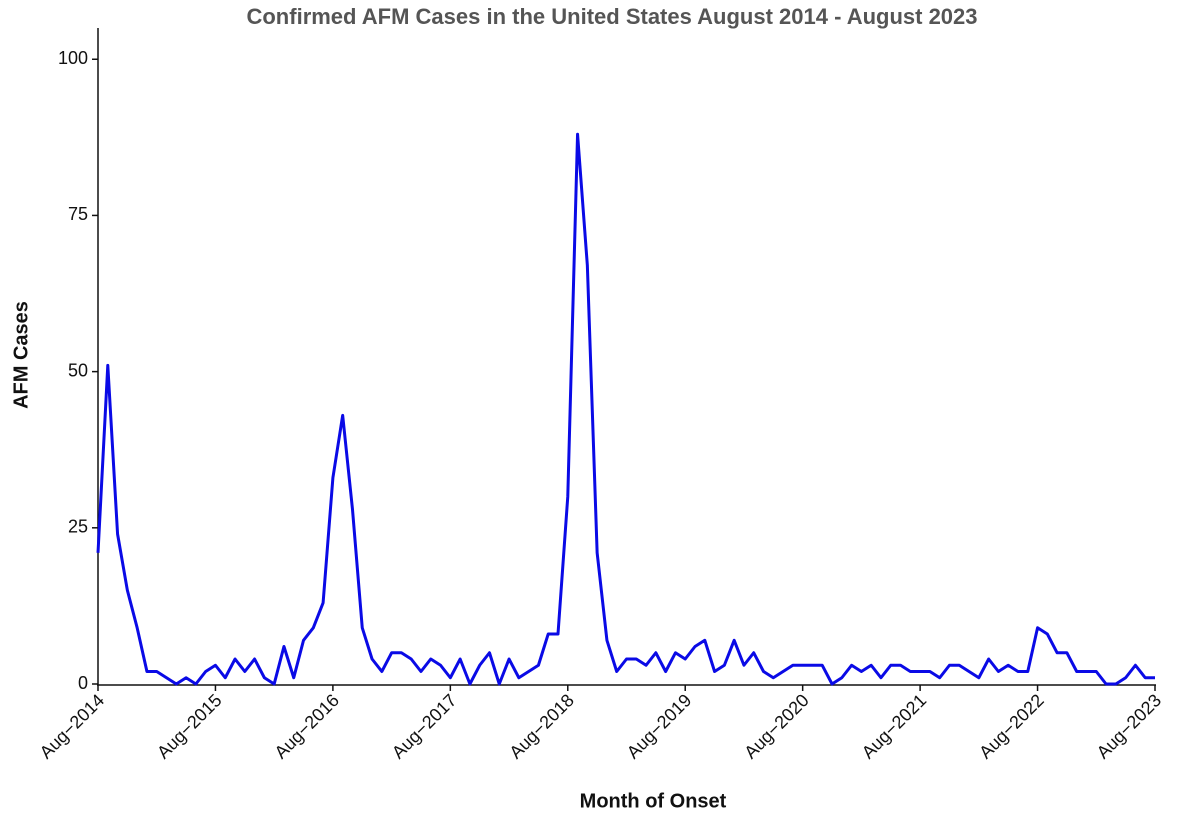 The image size is (1183, 814). Describe the element at coordinates (541, 726) in the screenshot. I see `x-tick-label: Aug−2018` at that location.